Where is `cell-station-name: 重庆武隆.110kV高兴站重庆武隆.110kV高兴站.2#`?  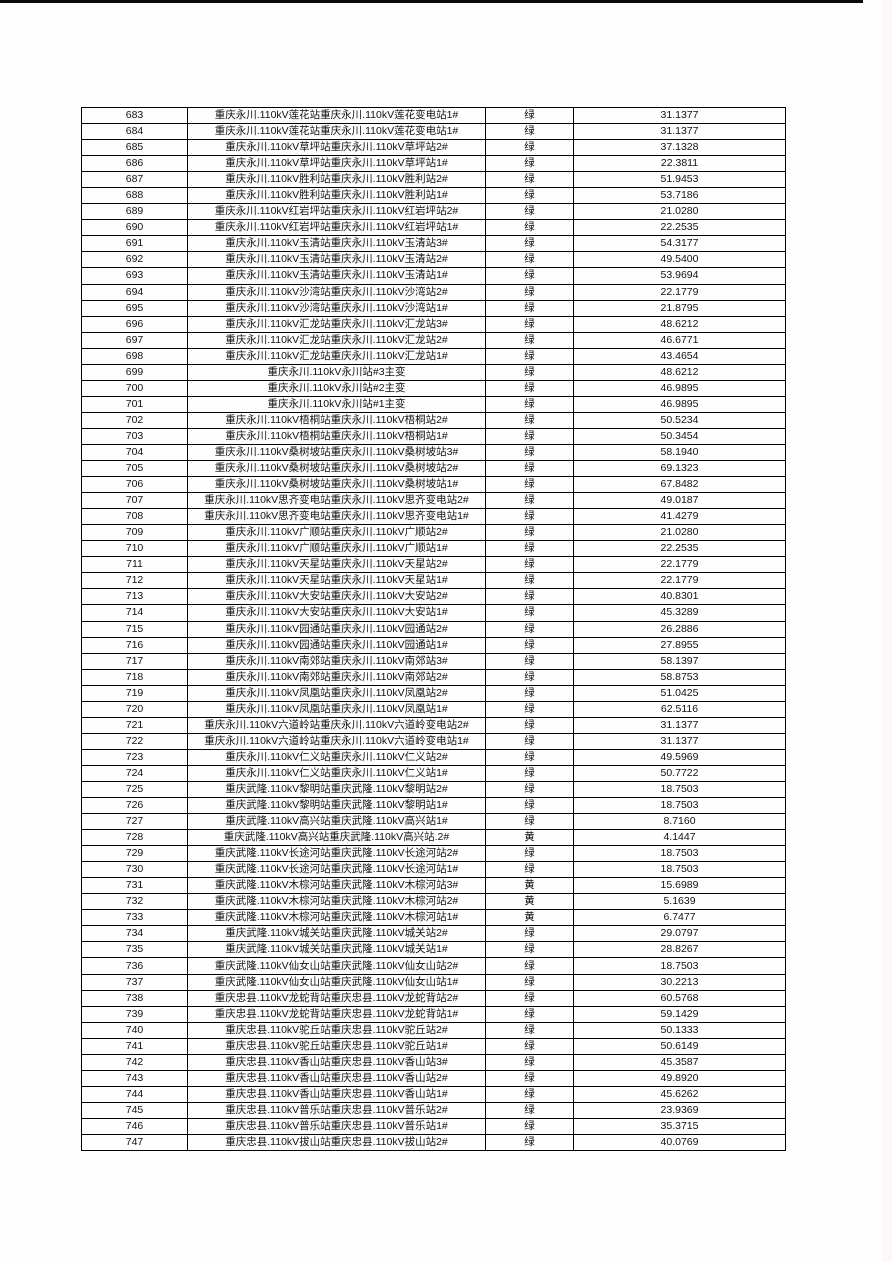 cell-station-name: 重庆武隆.110kV高兴站重庆武隆.110kV高兴站.2# is located at coordinates (336, 838).